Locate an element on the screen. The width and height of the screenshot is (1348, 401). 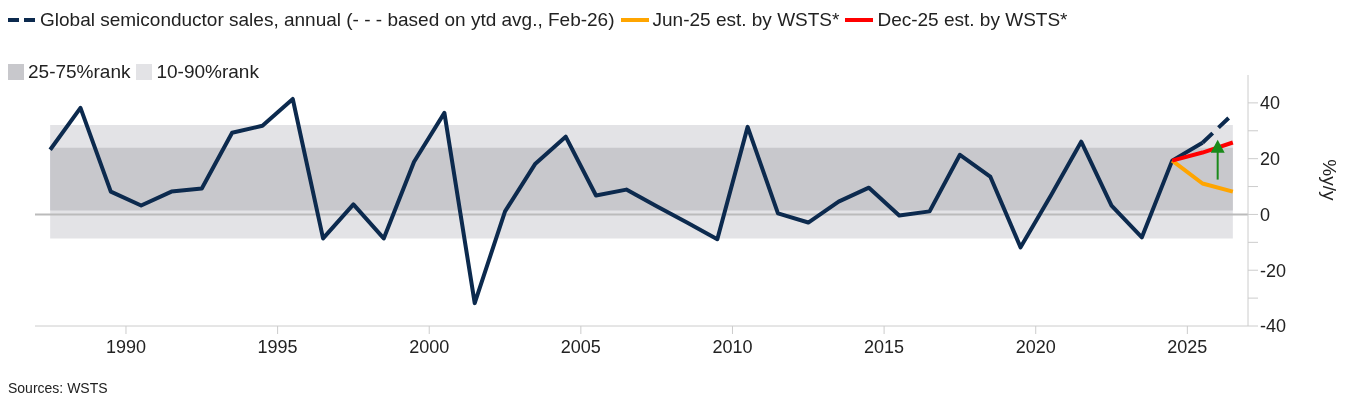
y-tick-label: 40 is located at coordinates (1270, 103).